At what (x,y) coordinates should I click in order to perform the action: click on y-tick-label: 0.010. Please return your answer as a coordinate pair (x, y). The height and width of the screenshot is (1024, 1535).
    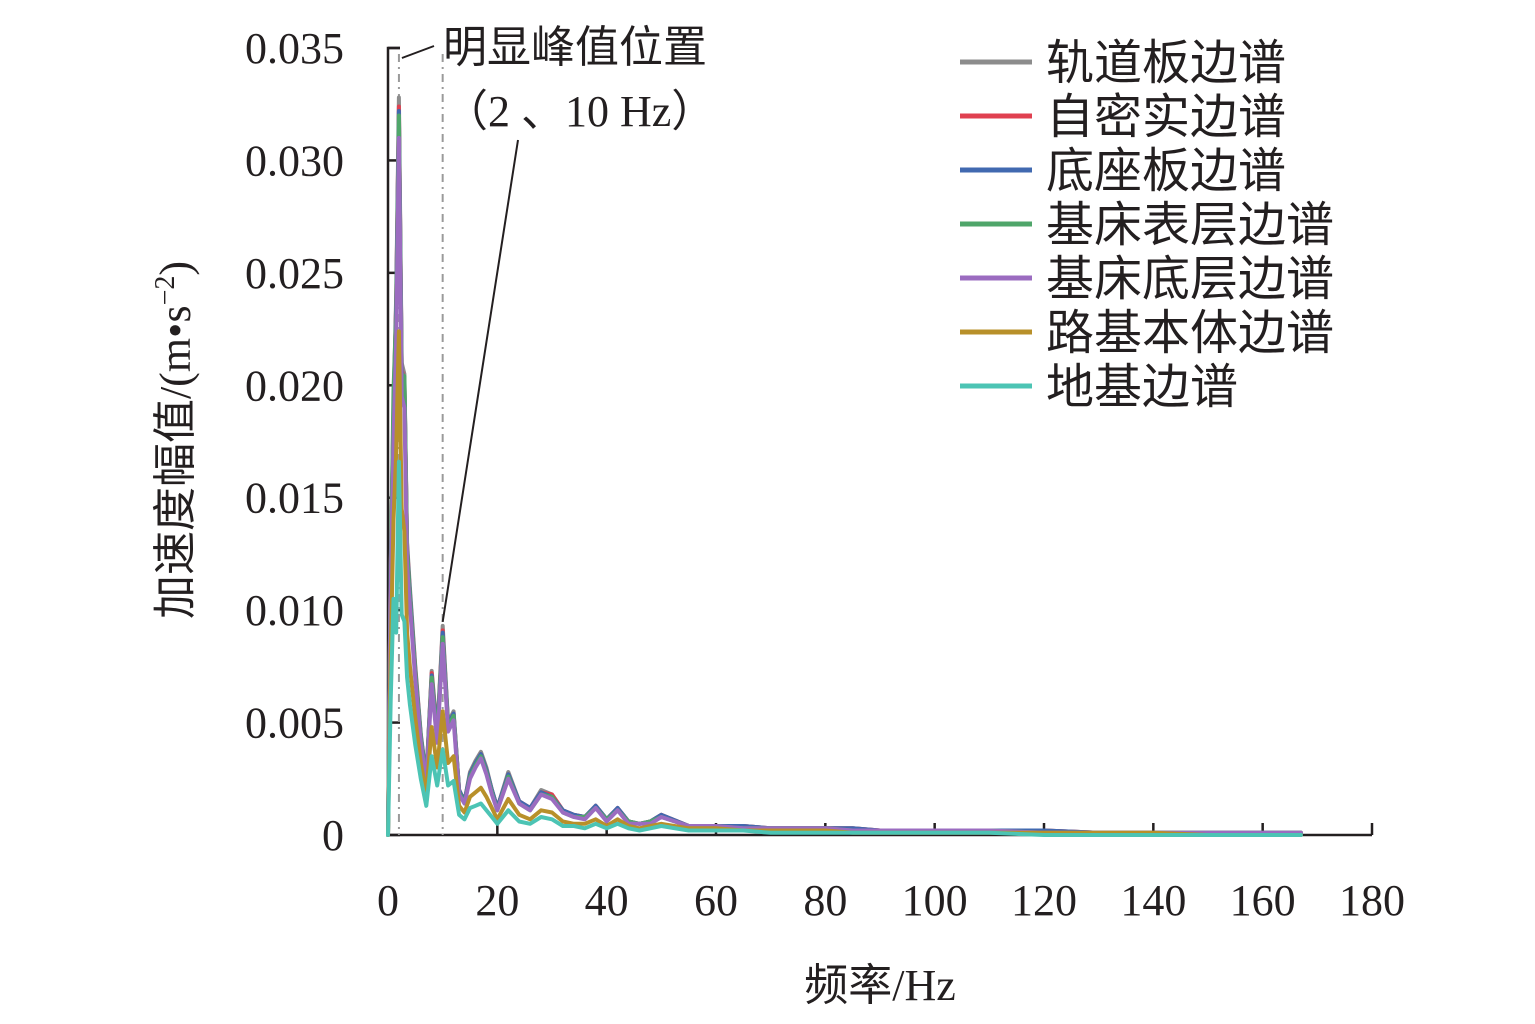
    Looking at the image, I should click on (294, 610).